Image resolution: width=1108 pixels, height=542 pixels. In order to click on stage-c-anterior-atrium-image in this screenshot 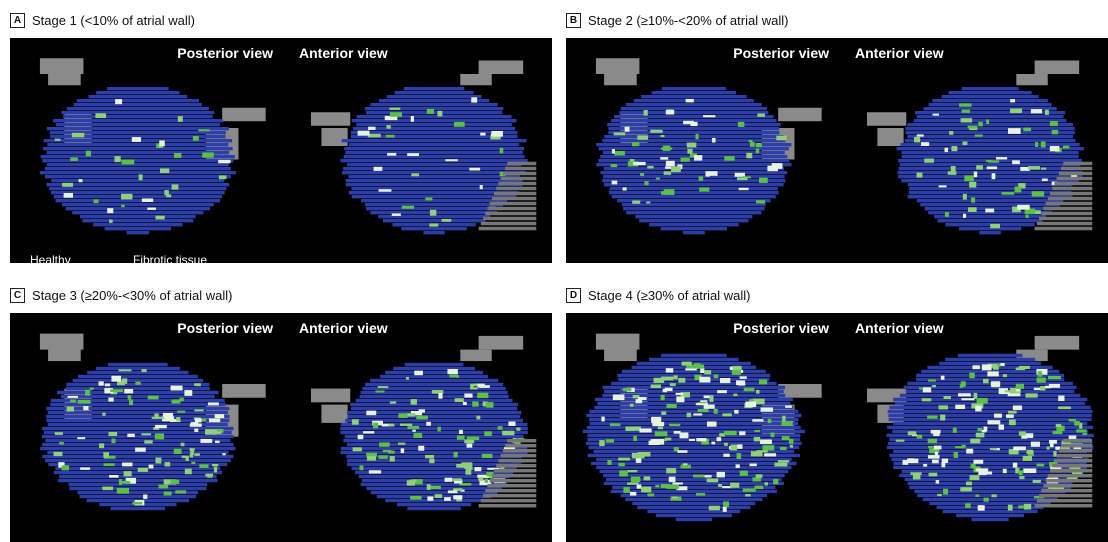, I will do `click(423, 423)`.